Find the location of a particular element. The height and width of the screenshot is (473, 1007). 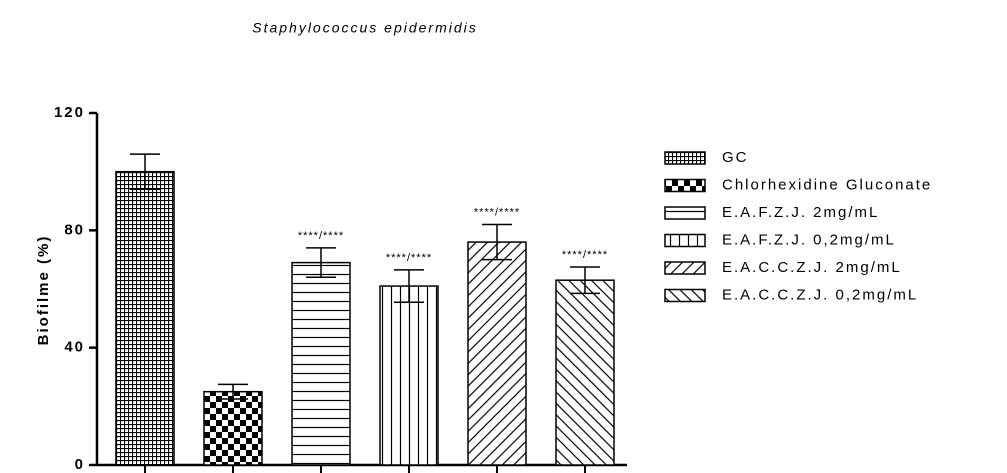

y-axis-label: Biofilme (%) is located at coordinates (43, 290).